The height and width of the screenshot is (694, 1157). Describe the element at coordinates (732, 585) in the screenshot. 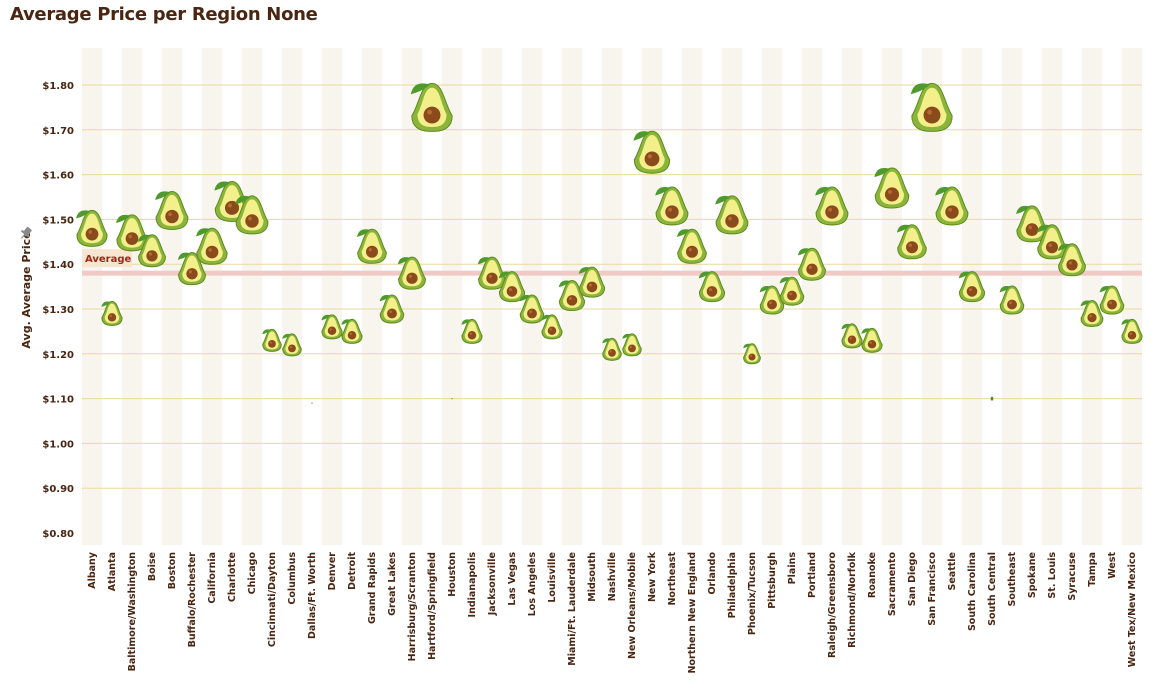

I see `x-tick-label: Philadelphia` at that location.